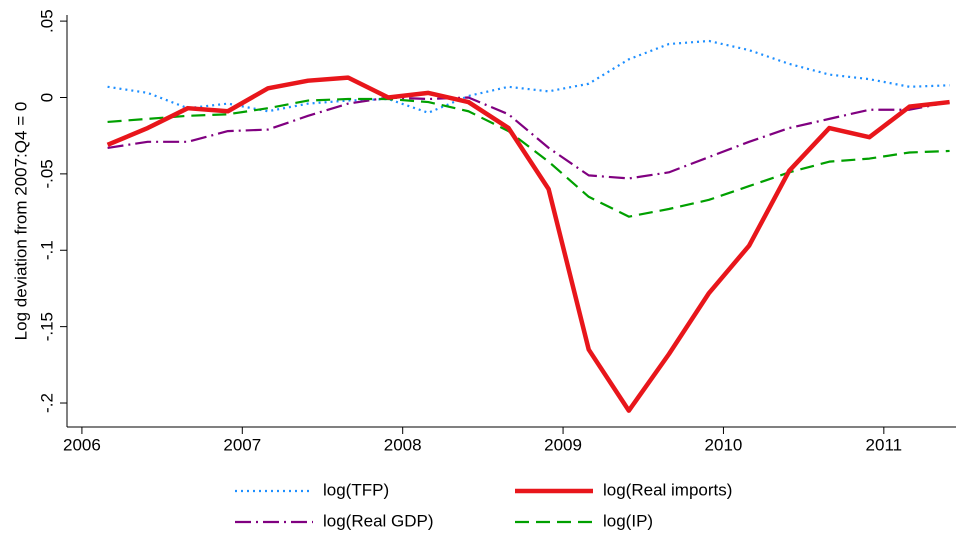 This screenshot has width=956, height=542. I want to click on y-axis-label: Log deviation from 2007:Q4 = 0, so click(20, 221).